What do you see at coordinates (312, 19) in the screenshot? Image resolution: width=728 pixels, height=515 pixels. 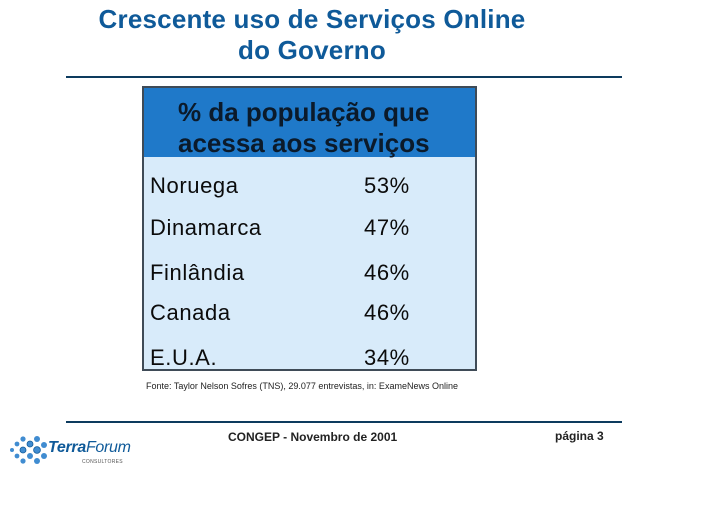 I see `slide-title-line1: Crescente uso de Serviços Online` at bounding box center [312, 19].